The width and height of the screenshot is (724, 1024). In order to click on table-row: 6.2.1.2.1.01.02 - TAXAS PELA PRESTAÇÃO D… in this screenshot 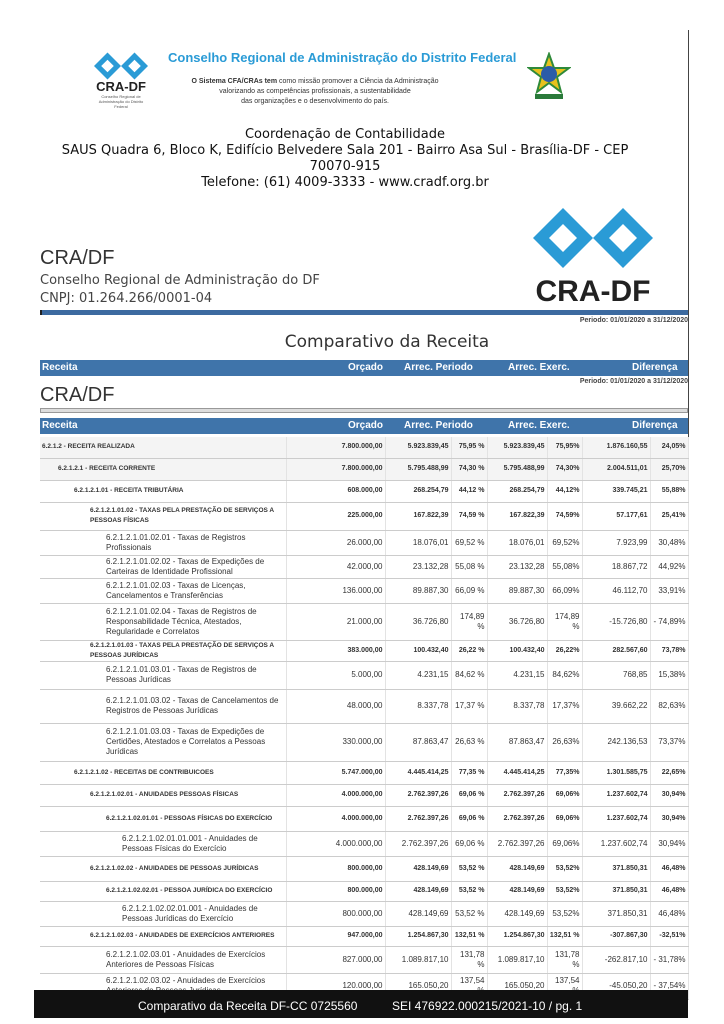, I will do `click(364, 516)`.